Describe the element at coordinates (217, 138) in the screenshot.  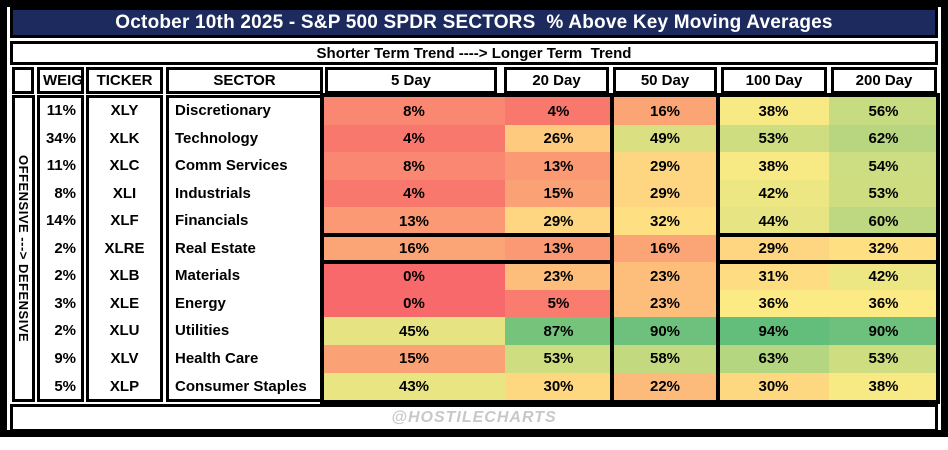
I see `sector-name: Technology` at that location.